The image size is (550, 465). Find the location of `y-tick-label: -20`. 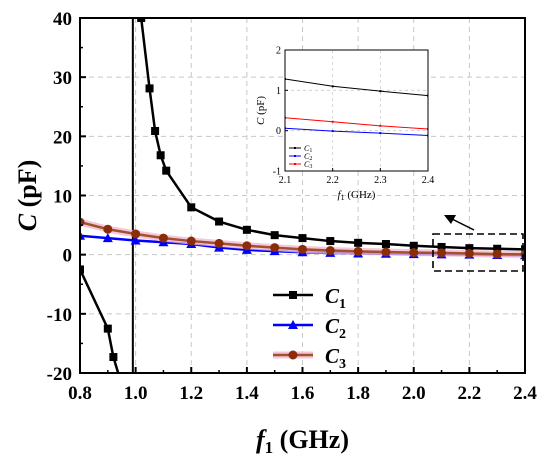

y-tick-label: -20 is located at coordinates (59, 374).